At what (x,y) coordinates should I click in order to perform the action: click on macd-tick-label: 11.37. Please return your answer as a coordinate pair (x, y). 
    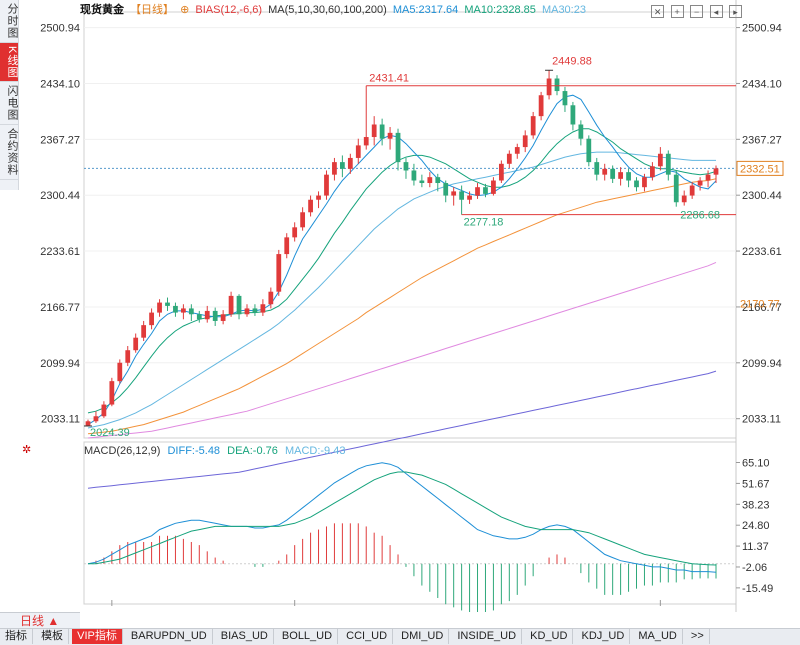
    Looking at the image, I should click on (755, 547).